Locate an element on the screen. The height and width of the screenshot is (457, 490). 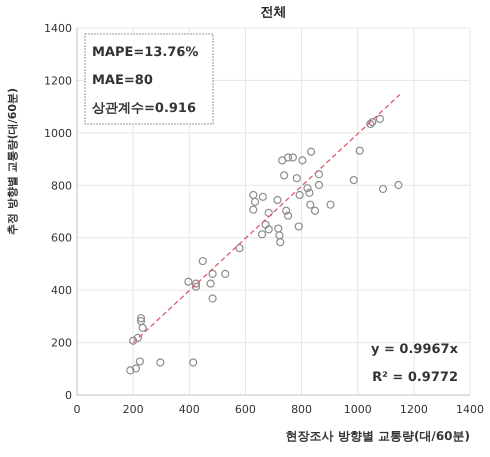
annotation: y = 0.9967x is located at coordinates (415, 349).